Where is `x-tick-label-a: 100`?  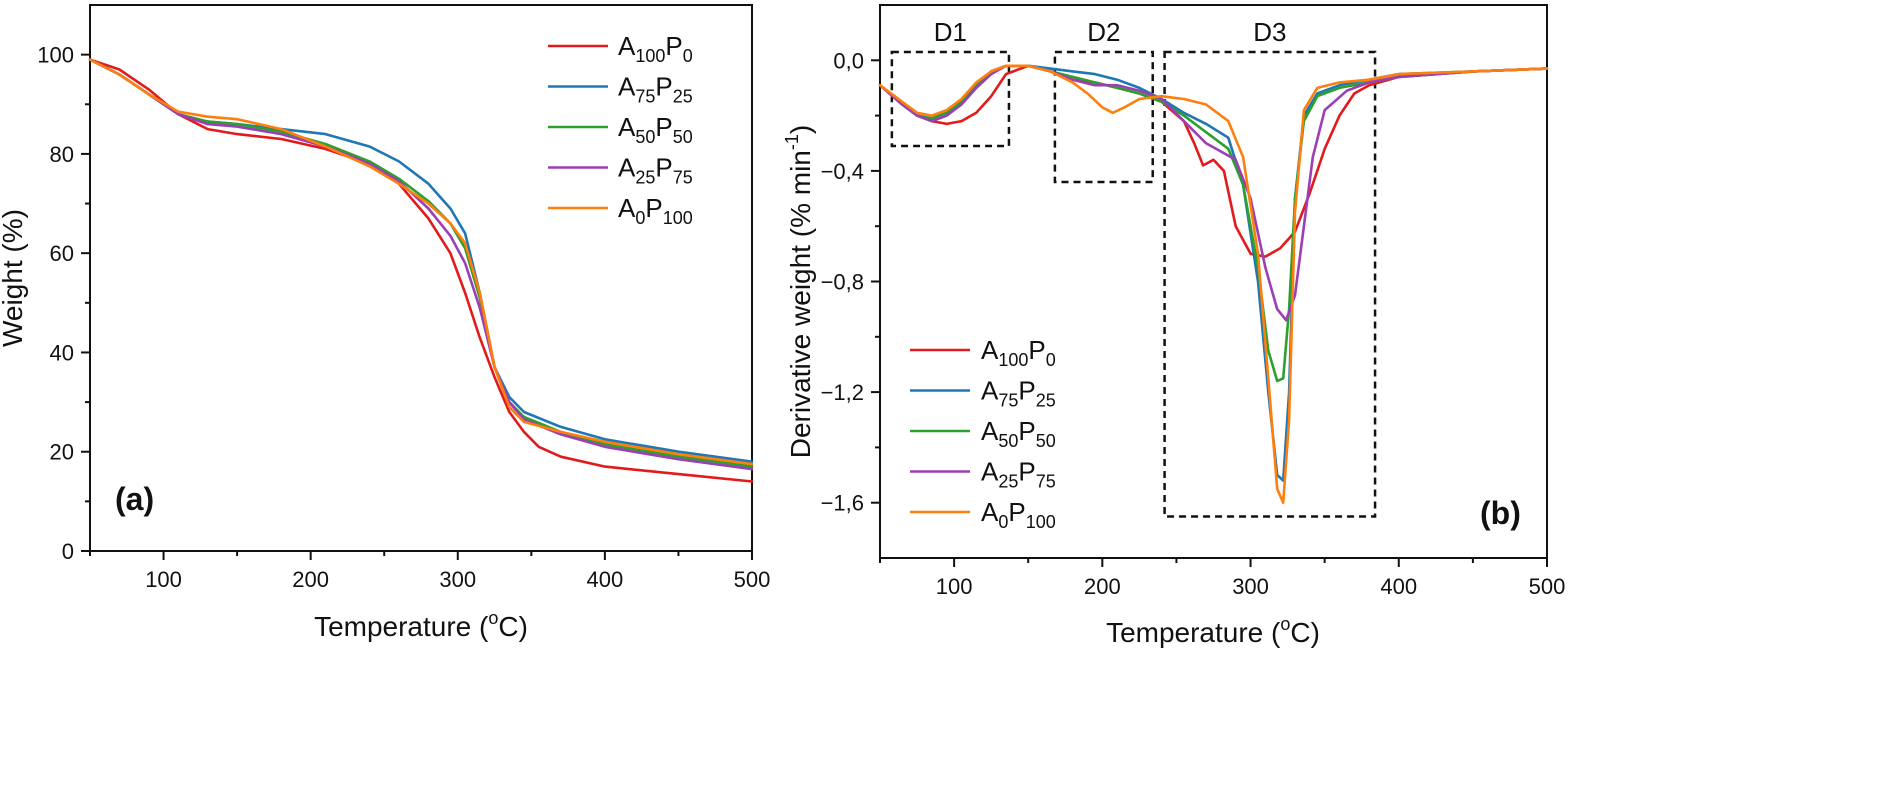 x-tick-label-a: 100 is located at coordinates (163, 579).